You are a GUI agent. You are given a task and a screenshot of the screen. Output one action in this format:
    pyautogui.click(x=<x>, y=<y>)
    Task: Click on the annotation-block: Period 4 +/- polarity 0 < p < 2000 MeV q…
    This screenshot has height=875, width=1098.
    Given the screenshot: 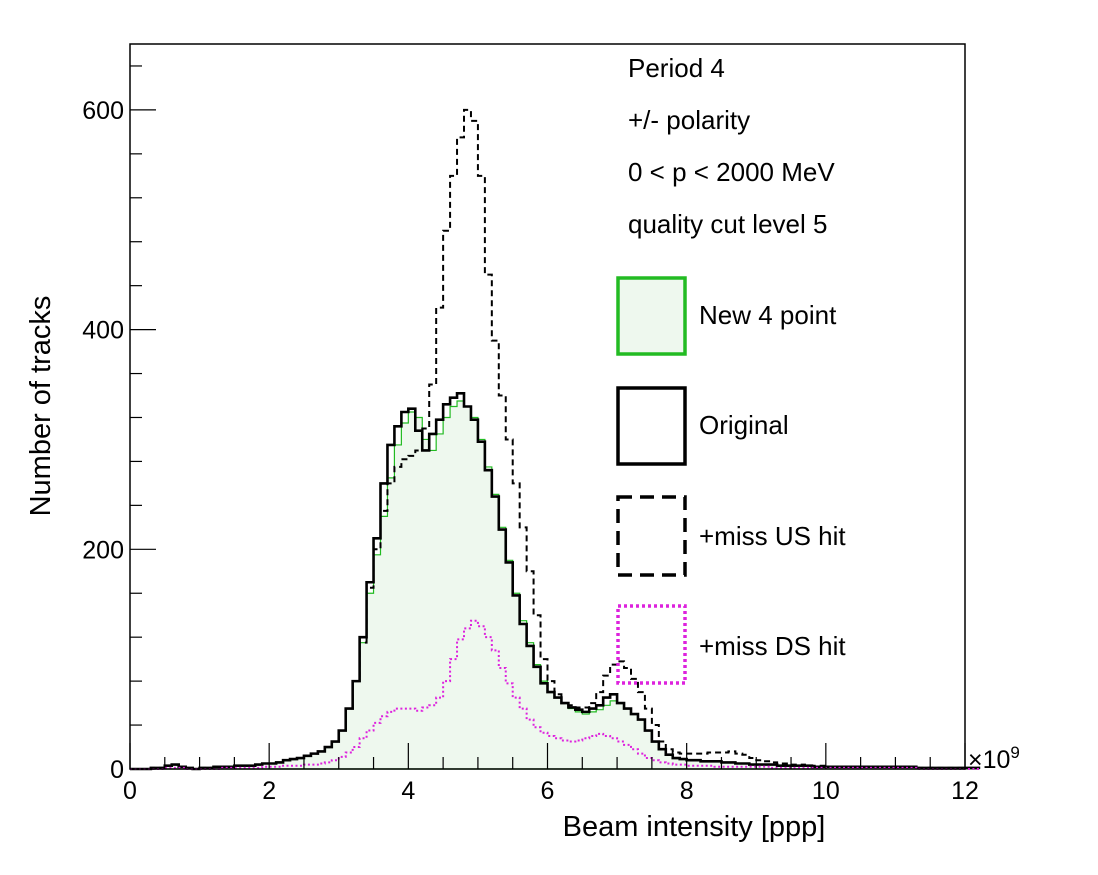 What is the action you would take?
    pyautogui.click(x=731, y=146)
    